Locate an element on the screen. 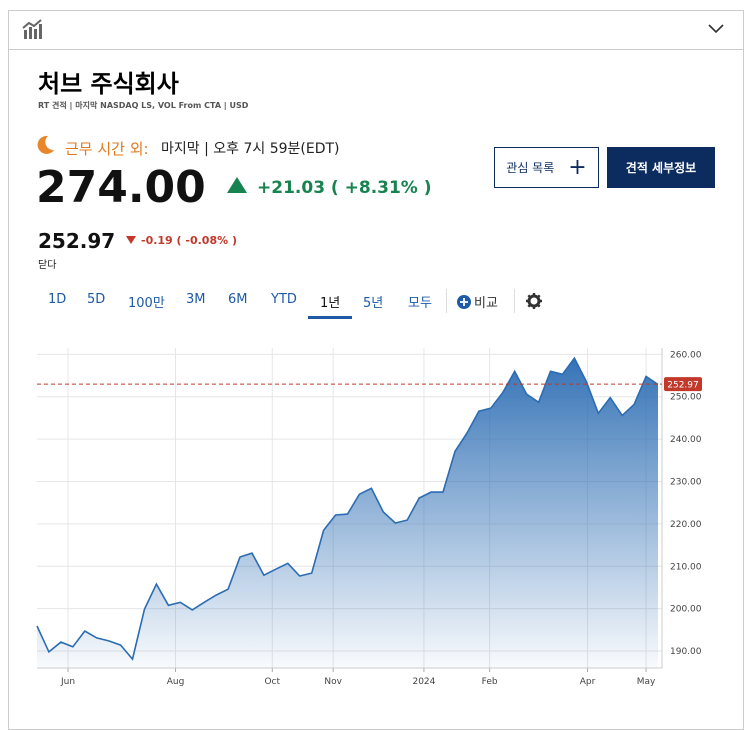 The image size is (749, 730). session-time: 마지막 | 오후 7시 59분(EDT) is located at coordinates (250, 149).